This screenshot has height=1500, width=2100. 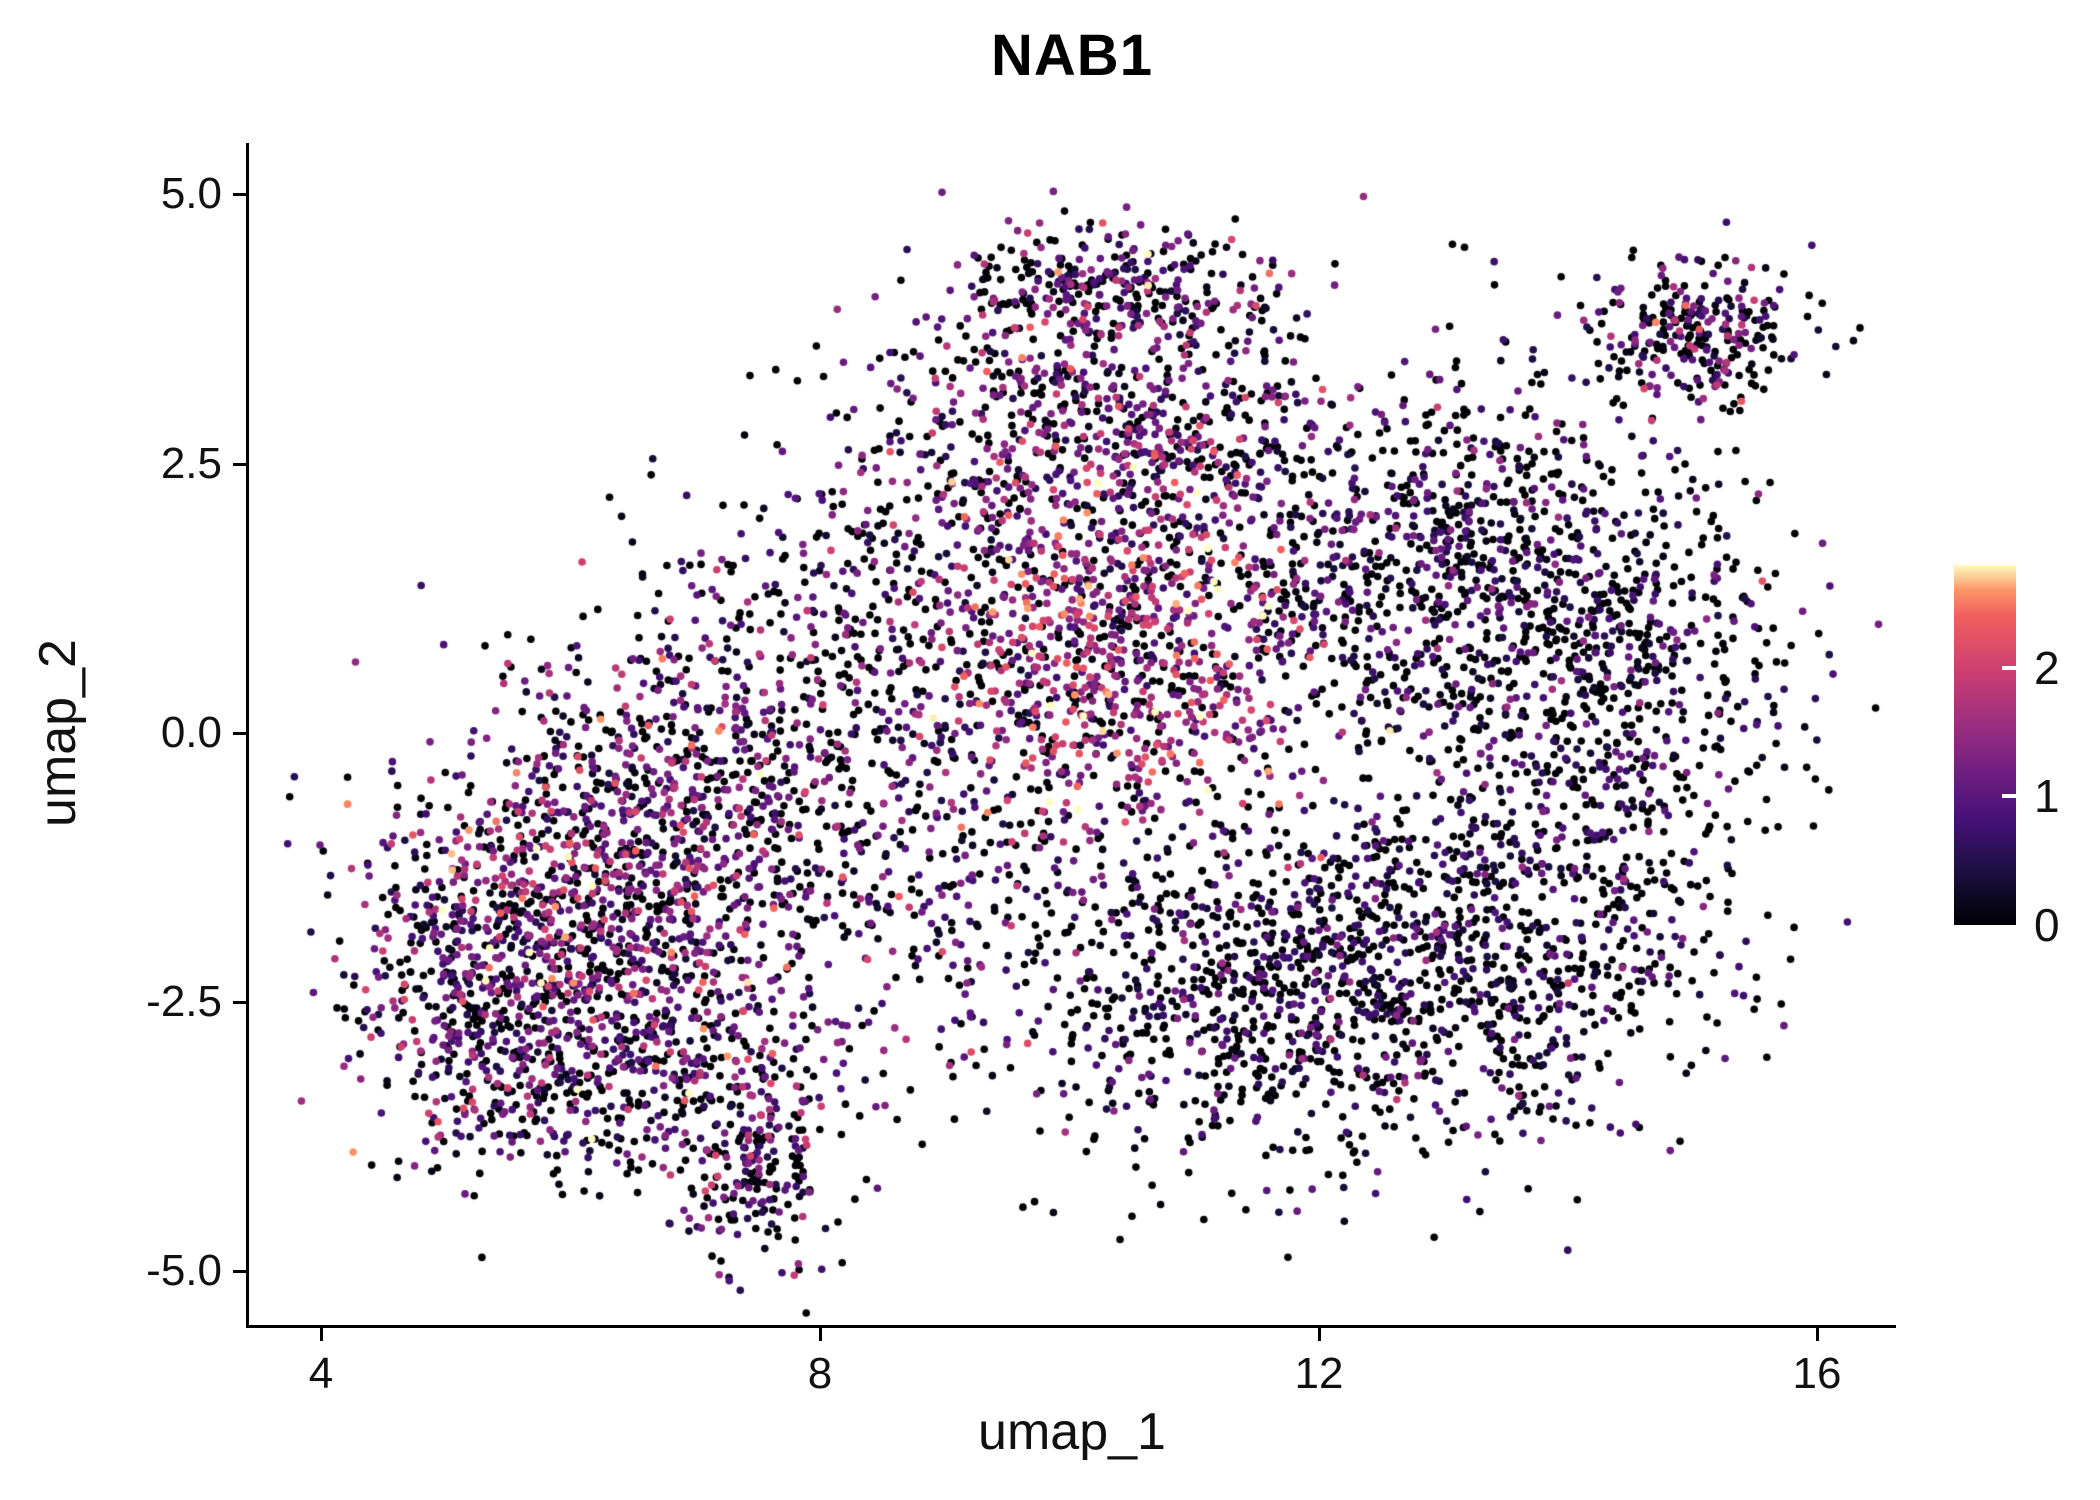 What do you see at coordinates (2047, 796) in the screenshot?
I see `colorbar-label: 1` at bounding box center [2047, 796].